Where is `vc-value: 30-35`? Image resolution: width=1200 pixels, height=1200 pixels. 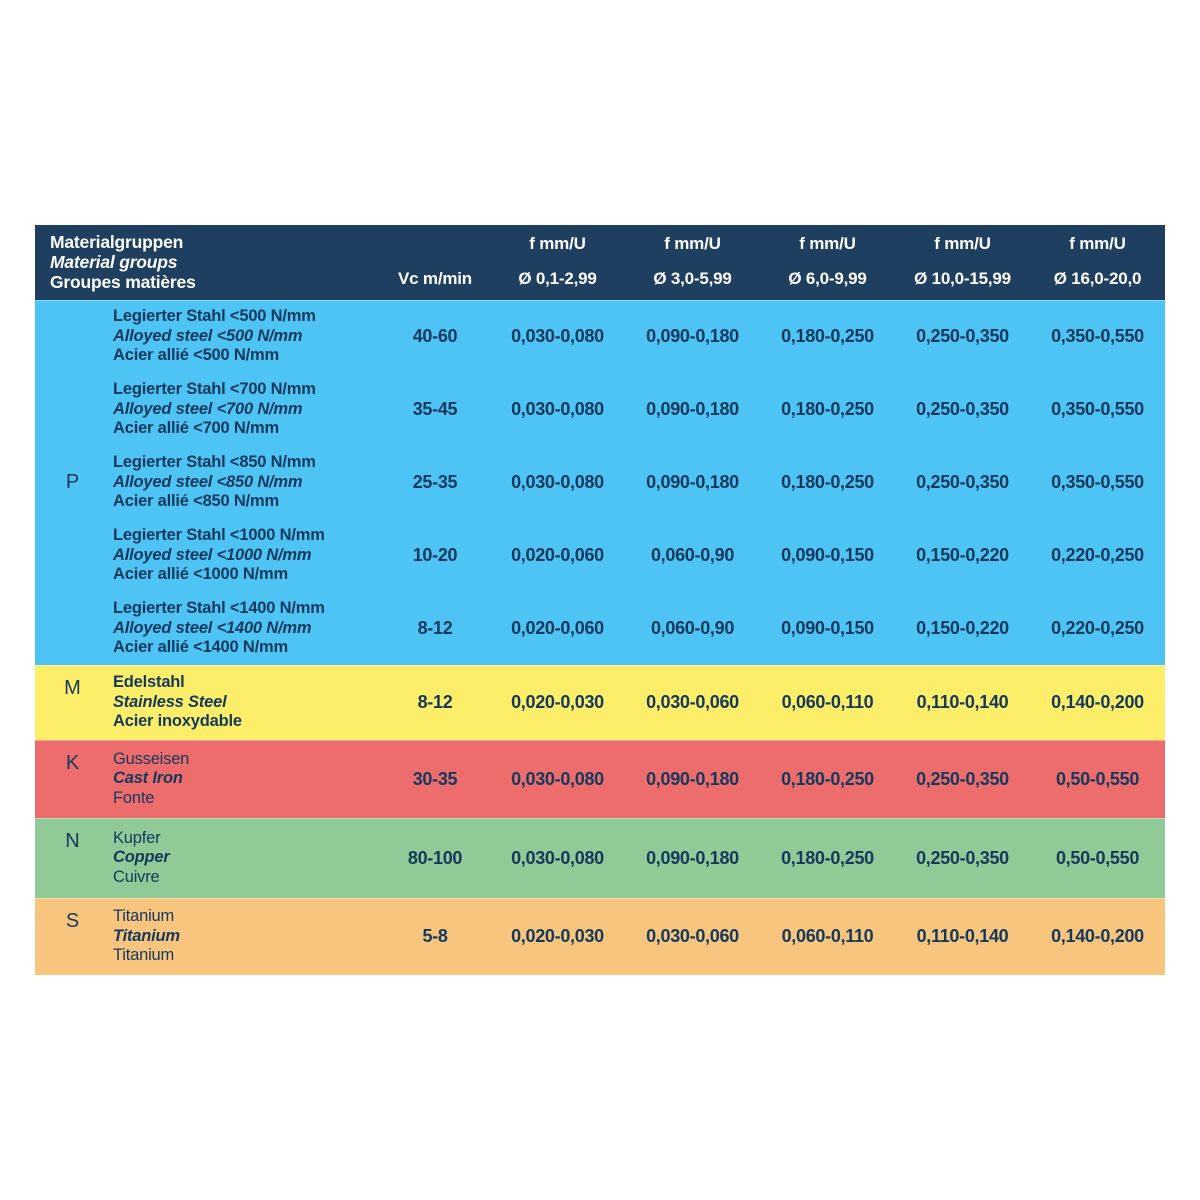 vc-value: 30-35 is located at coordinates (435, 778).